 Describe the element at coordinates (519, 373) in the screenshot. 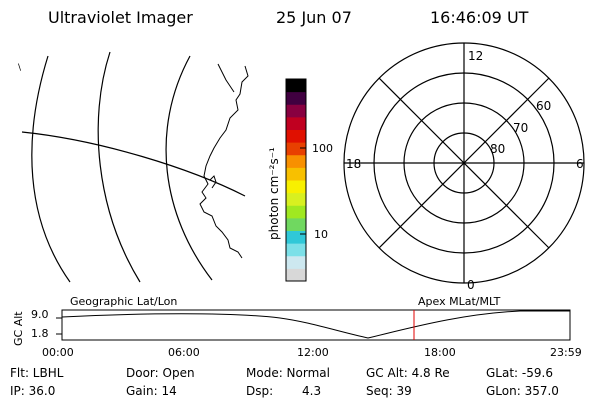

I see `glat-info: GLat: -59.6` at that location.